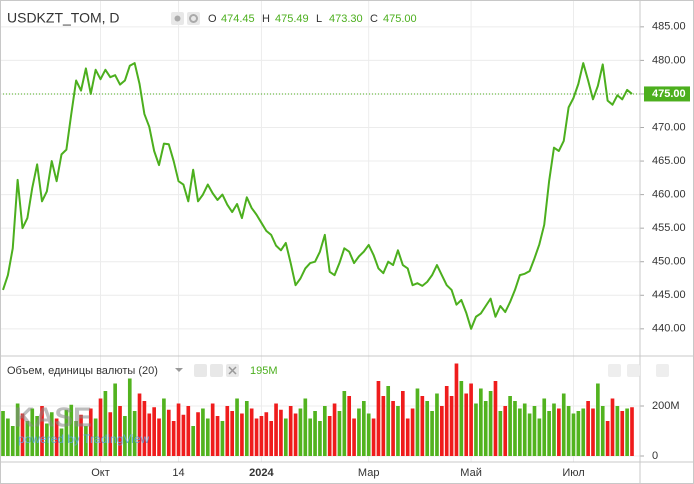 This screenshot has height=484, width=694. What do you see at coordinates (185, 18) in the screenshot?
I see `header-icons` at bounding box center [185, 18].